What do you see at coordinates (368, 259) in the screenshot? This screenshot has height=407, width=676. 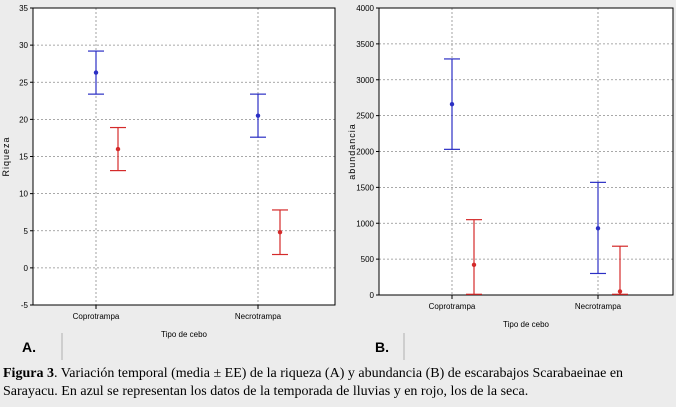 I see `y-tick-label: 500` at bounding box center [368, 259].